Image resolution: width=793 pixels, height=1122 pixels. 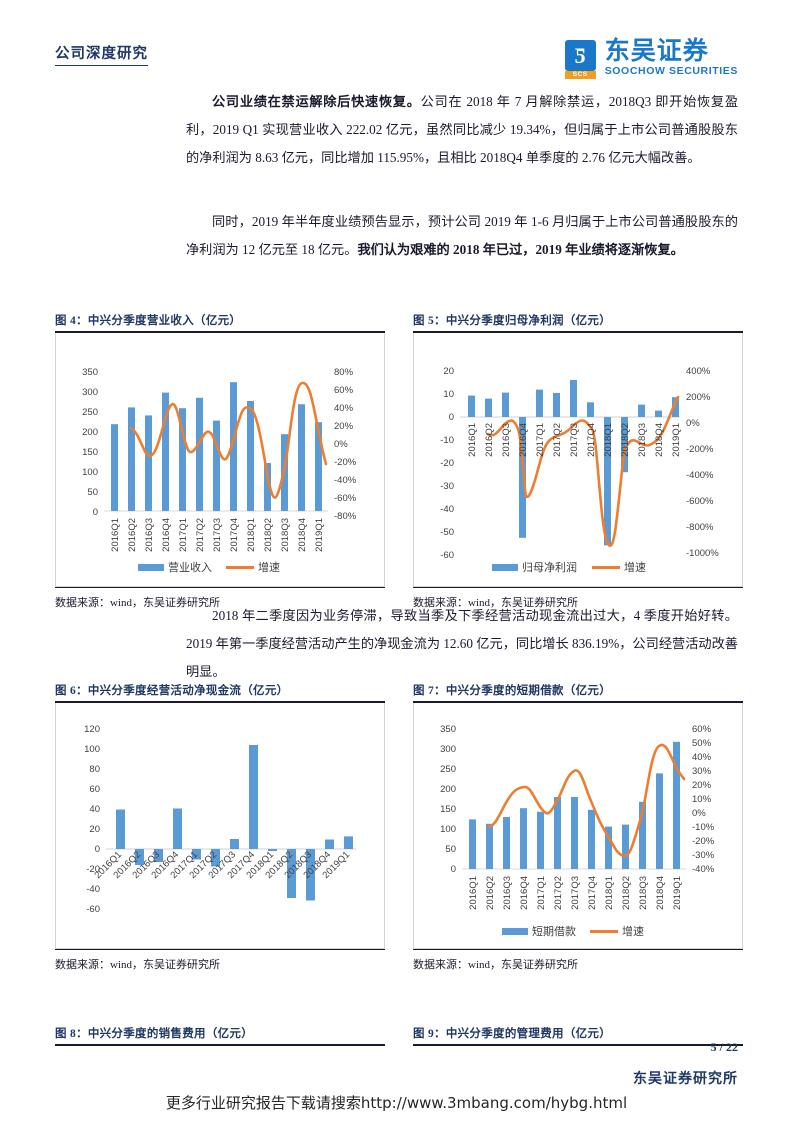 What do you see at coordinates (344, 372) in the screenshot?
I see `svg-text: 80%` at bounding box center [344, 372].